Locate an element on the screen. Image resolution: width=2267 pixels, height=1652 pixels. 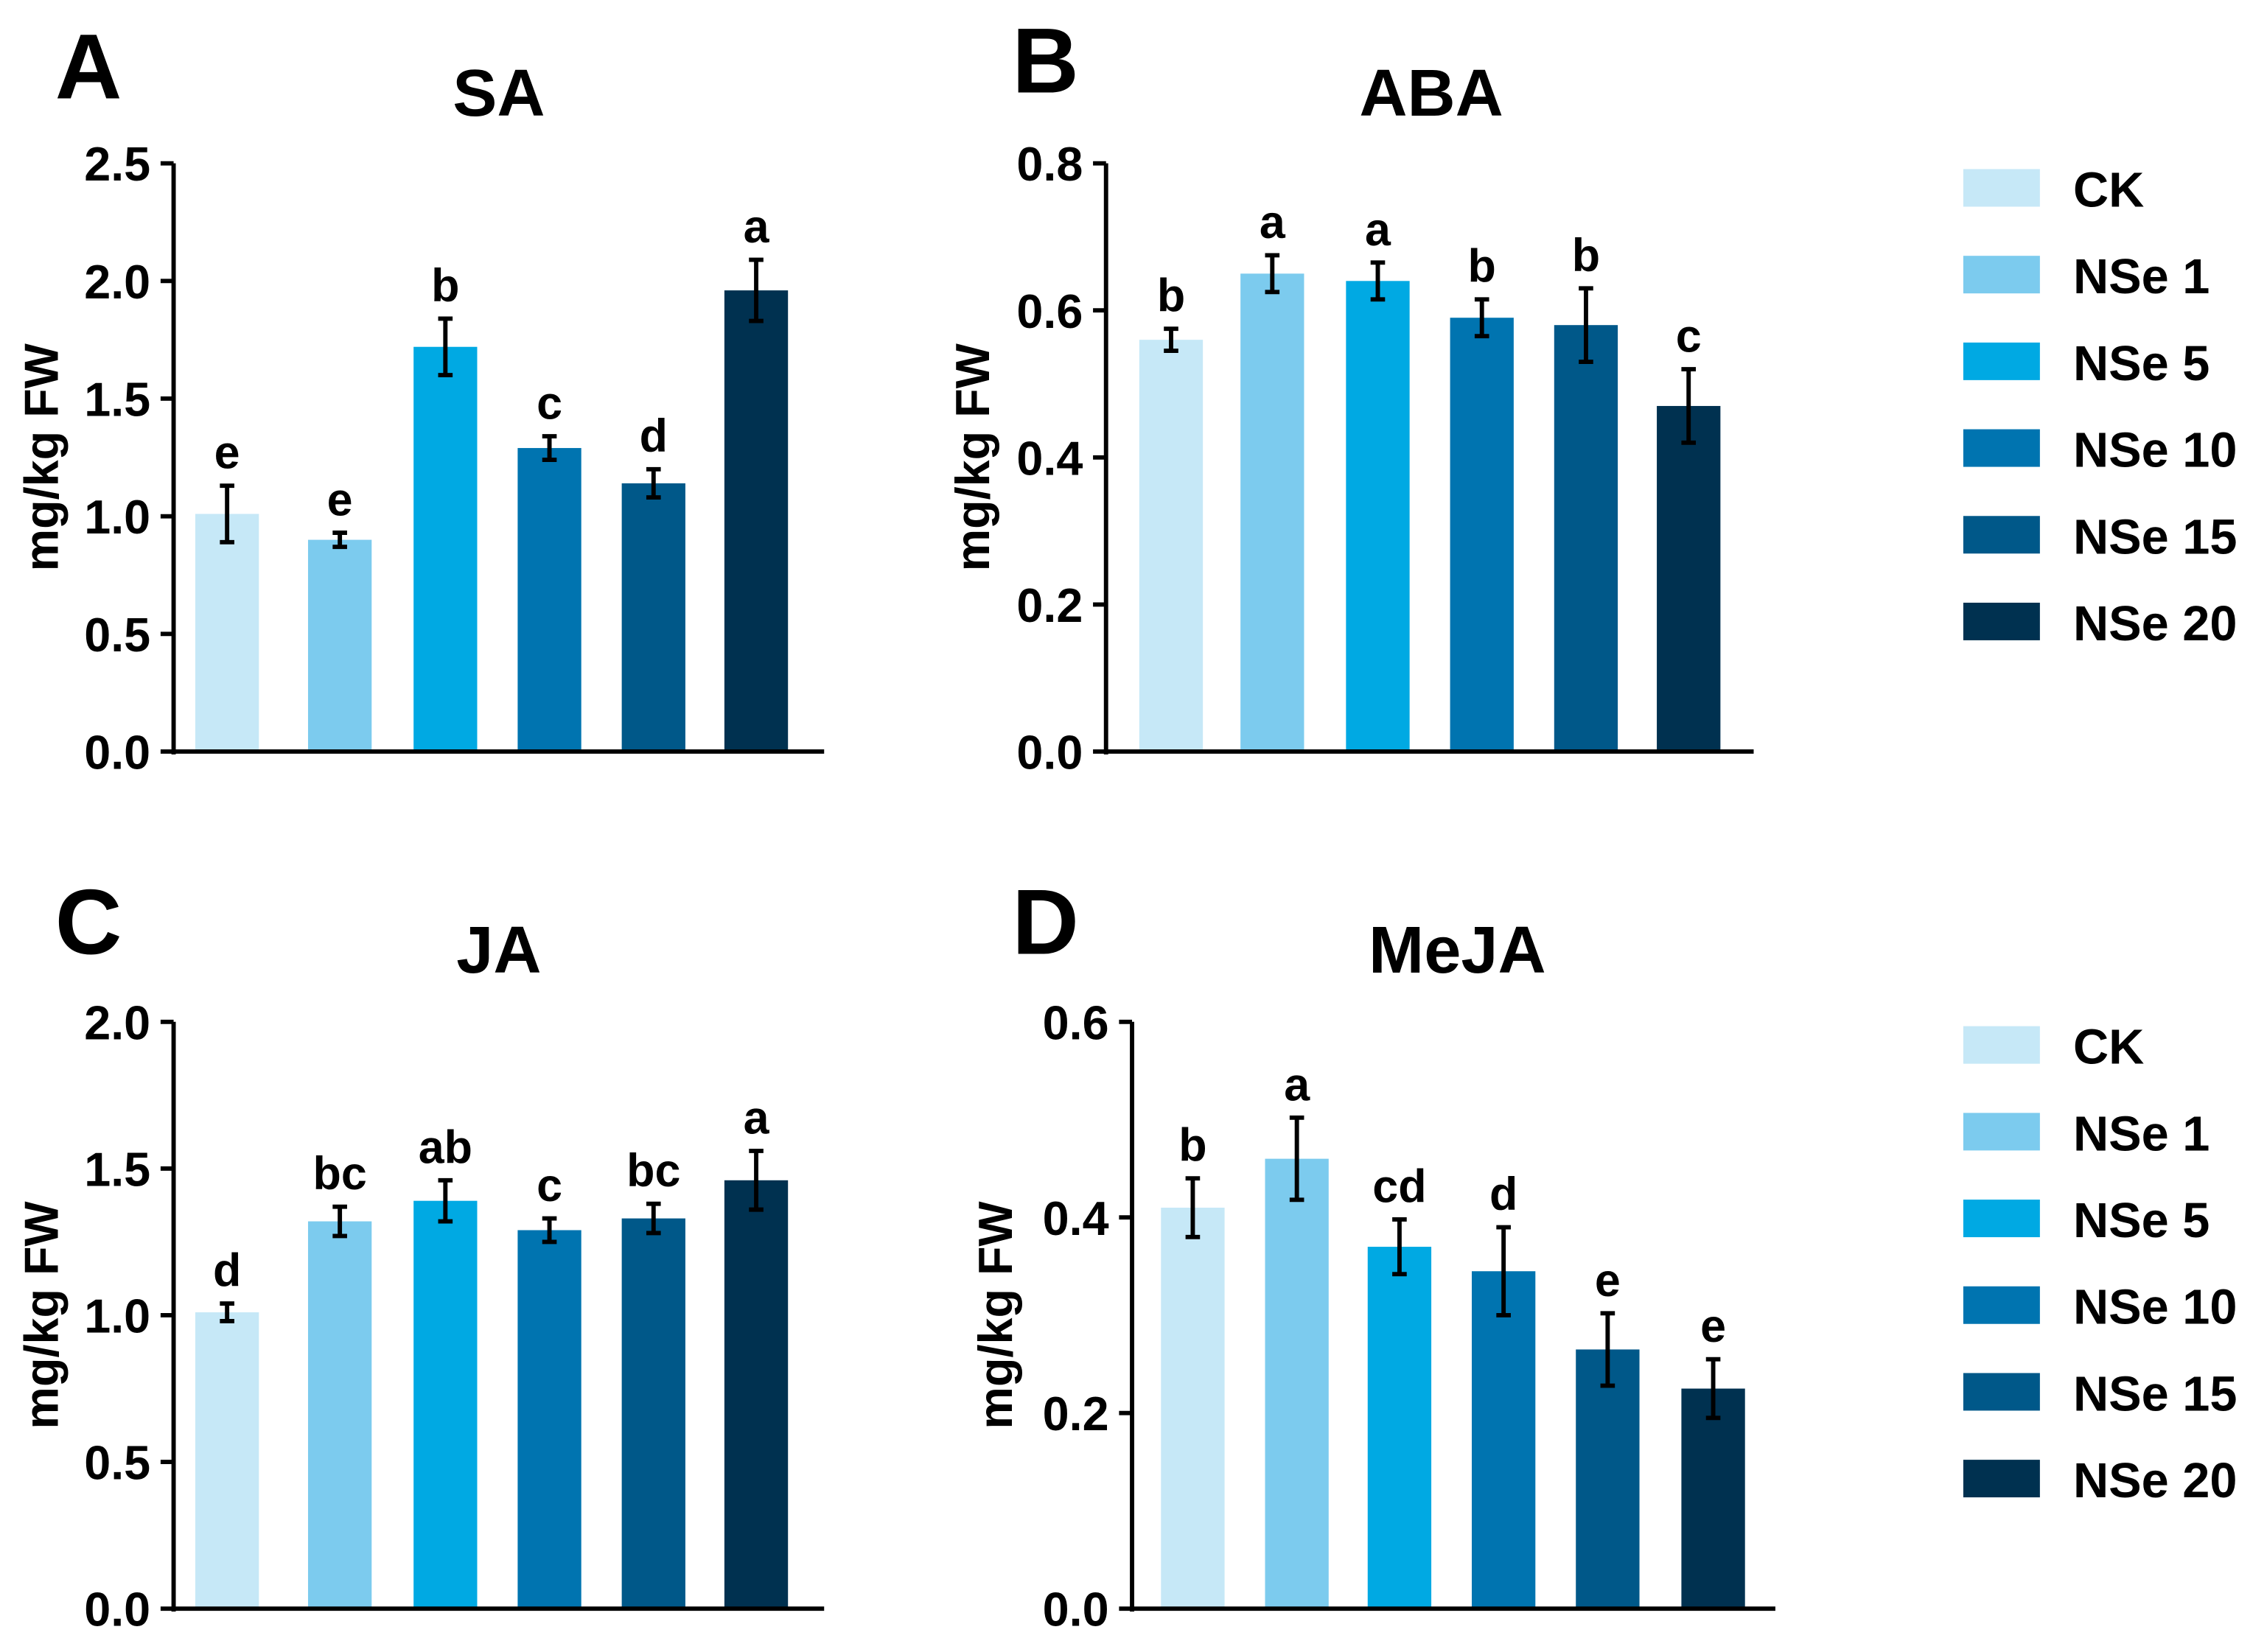
panel-letter: C is located at coordinates (89, 922).